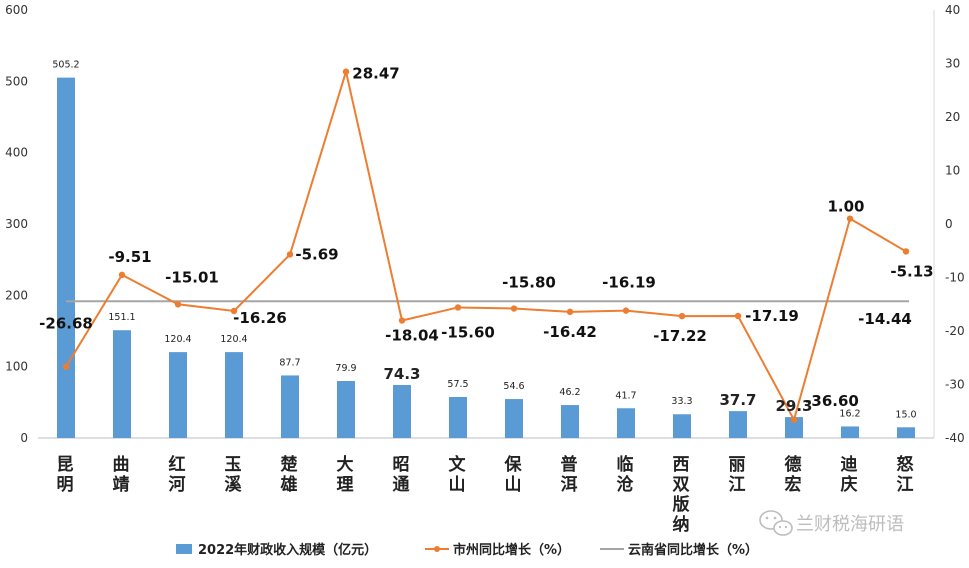 This screenshot has height=568, width=969. I want to click on y-right-tick-label: 30, so click(952, 64).